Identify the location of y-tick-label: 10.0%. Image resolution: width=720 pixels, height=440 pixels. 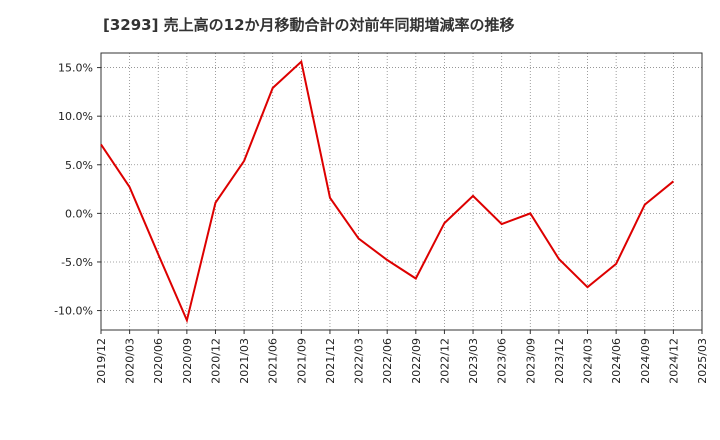
(75, 116).